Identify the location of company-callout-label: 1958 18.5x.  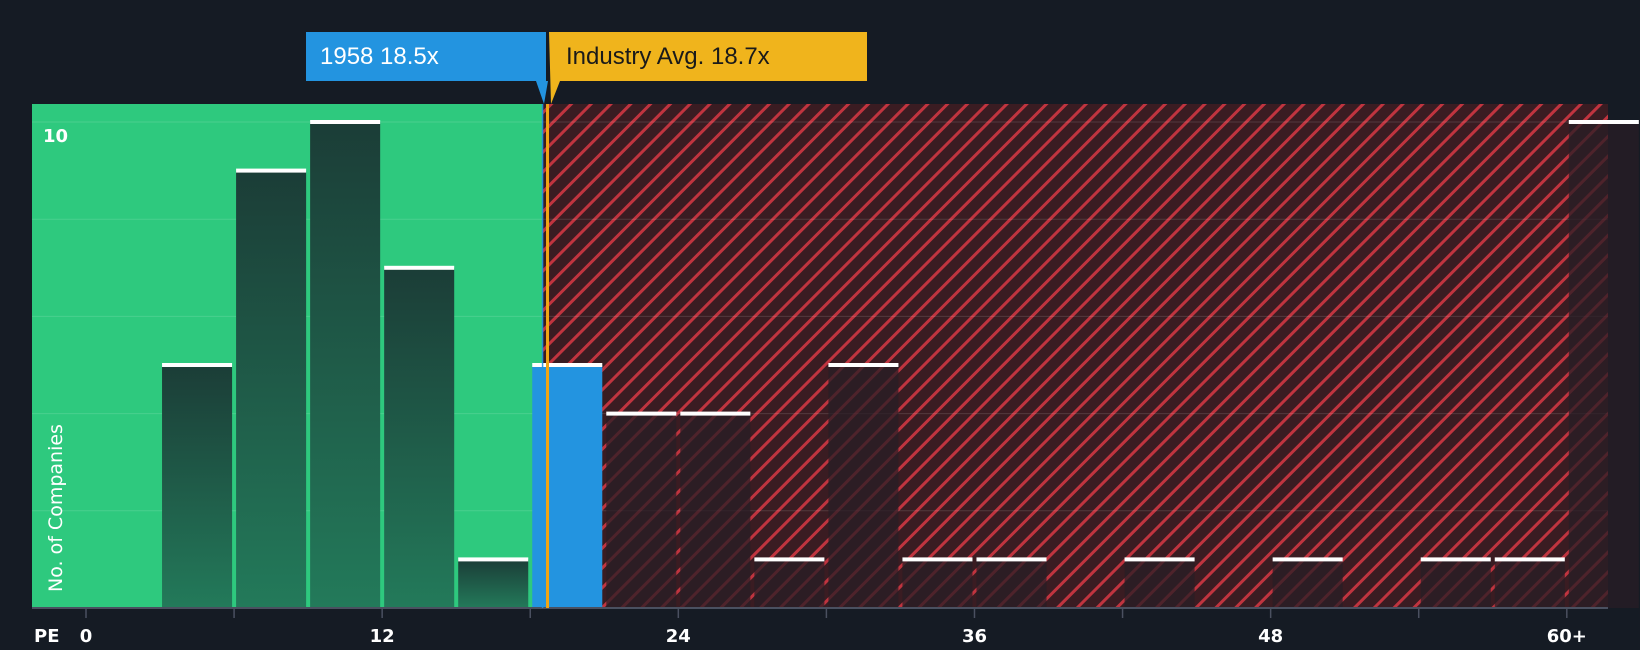
(379, 56).